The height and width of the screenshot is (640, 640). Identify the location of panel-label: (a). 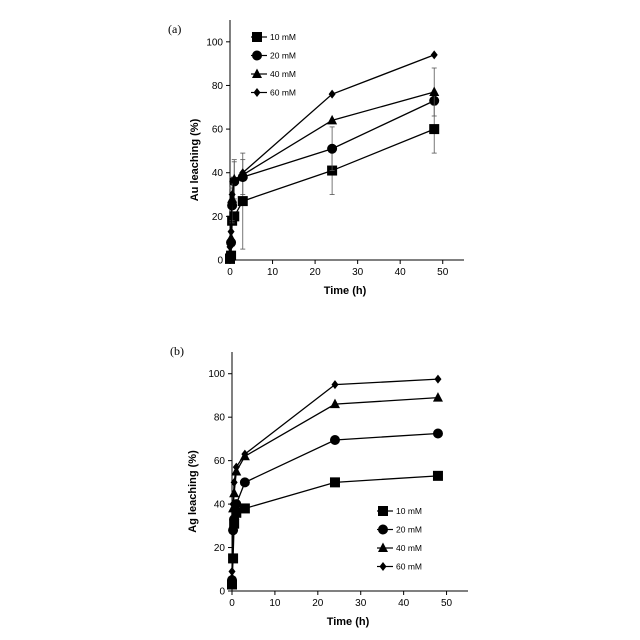
(174, 29).